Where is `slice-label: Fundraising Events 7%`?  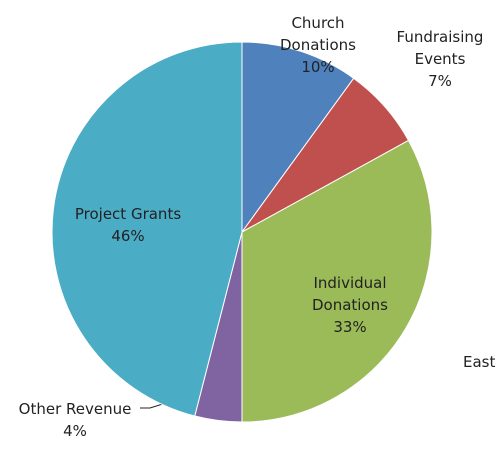 slice-label: Fundraising Events 7% is located at coordinates (440, 59).